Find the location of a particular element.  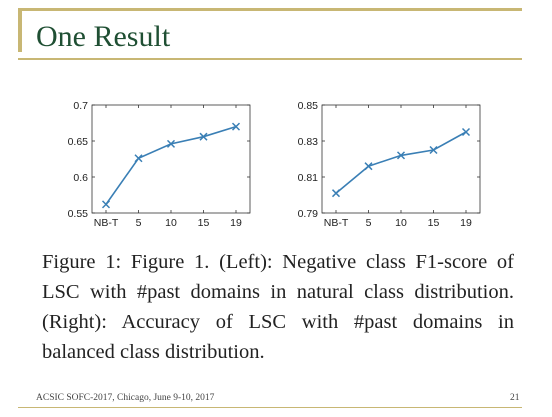

y-tick-label: 0.85 is located at coordinates (308, 106).